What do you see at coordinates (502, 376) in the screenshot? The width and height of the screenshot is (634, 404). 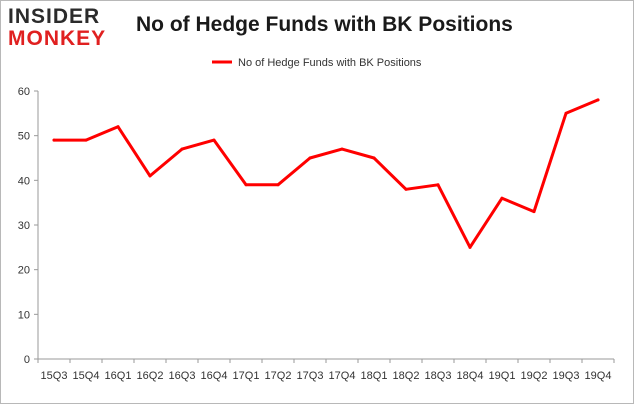 I see `x-tick-label: 19Q1` at bounding box center [502, 376].